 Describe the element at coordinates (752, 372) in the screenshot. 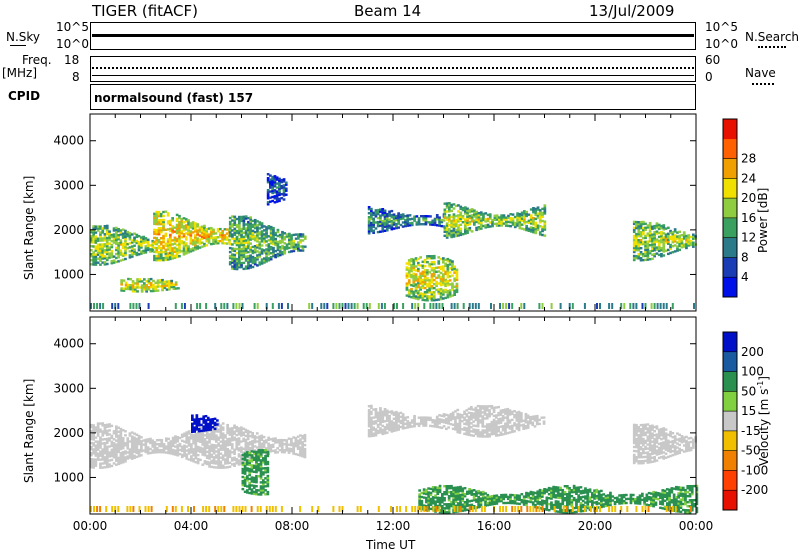

I see `velocity-colorbar-tick: 100` at that location.